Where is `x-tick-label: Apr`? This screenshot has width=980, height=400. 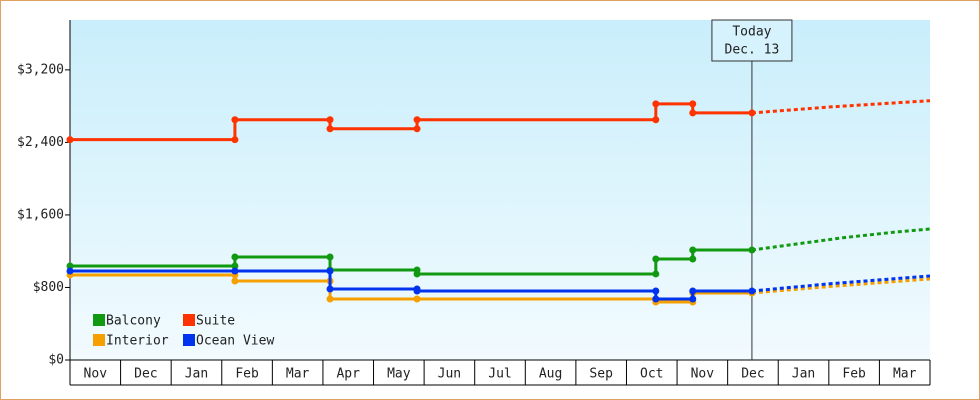 x-tick-label: Apr is located at coordinates (348, 374).